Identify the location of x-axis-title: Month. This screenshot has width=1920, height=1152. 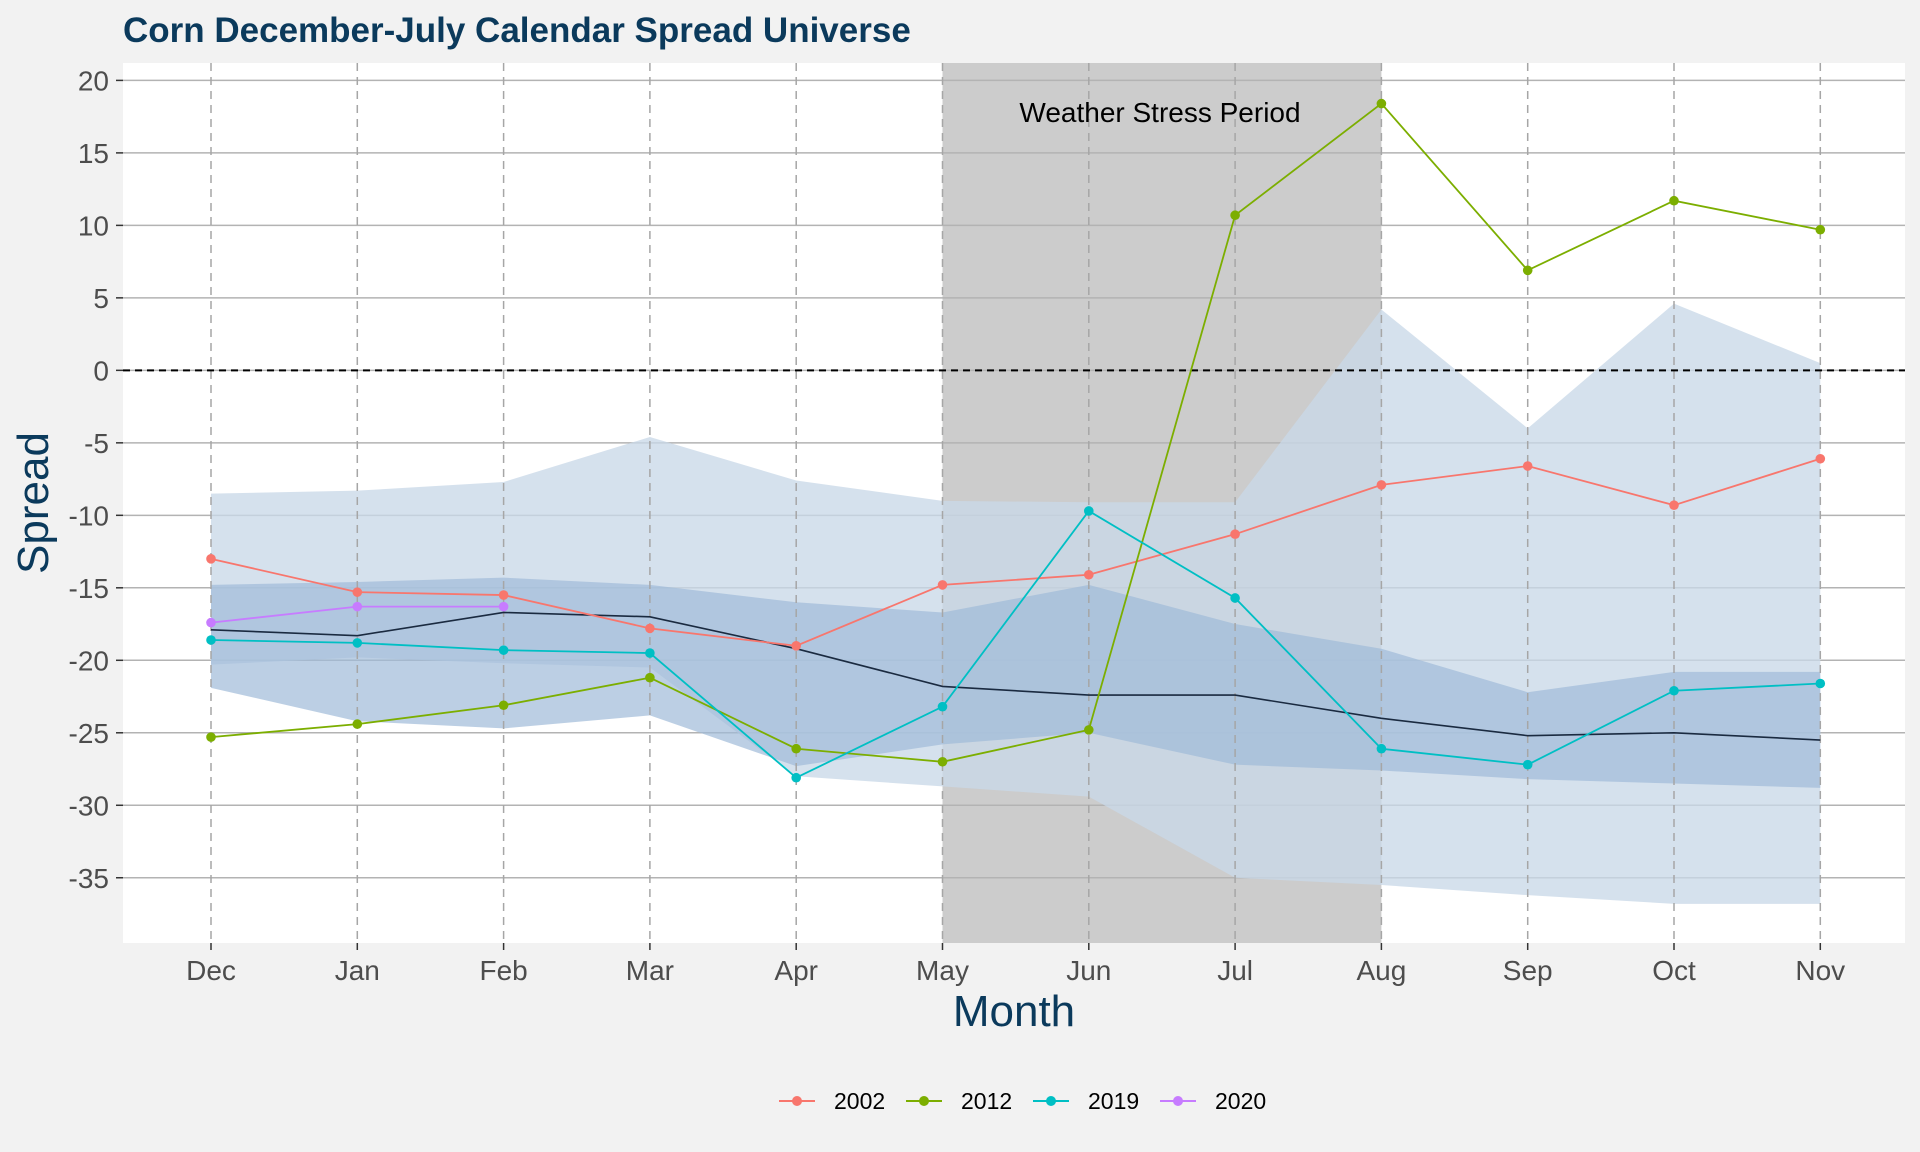
(1014, 1011).